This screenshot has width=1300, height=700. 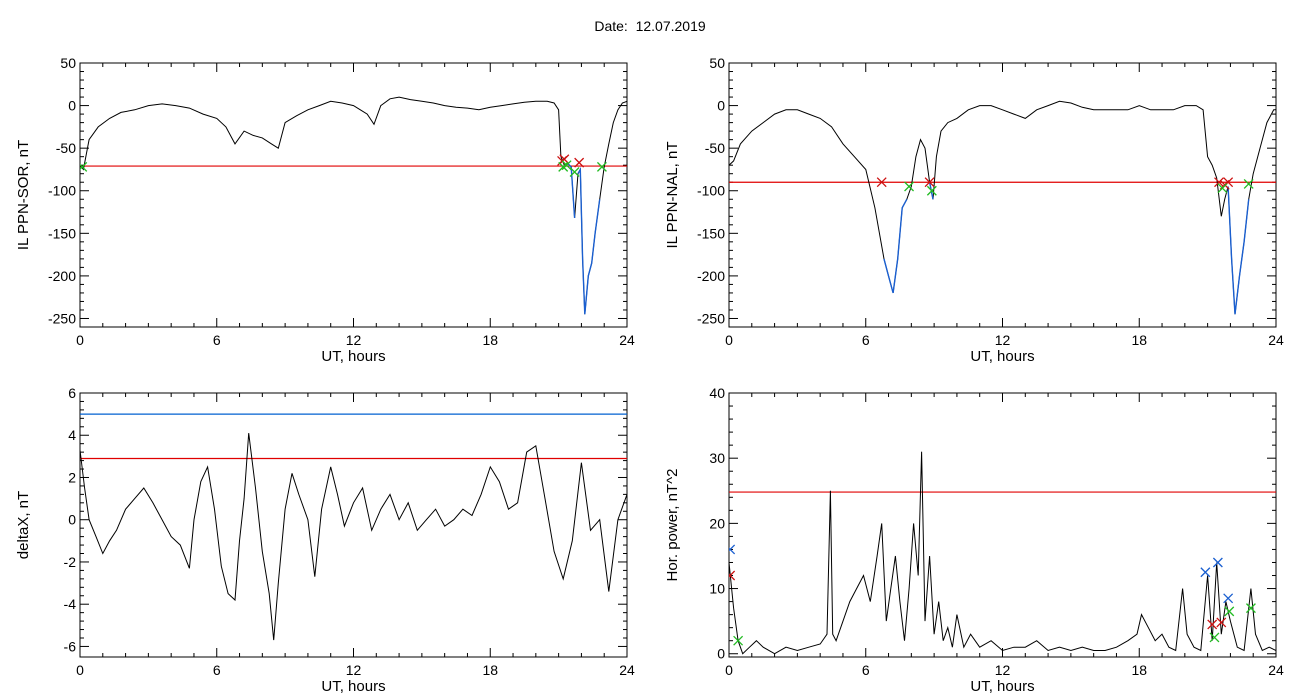 I want to click on page-title: Date: 12.07.2019, so click(x=650, y=26).